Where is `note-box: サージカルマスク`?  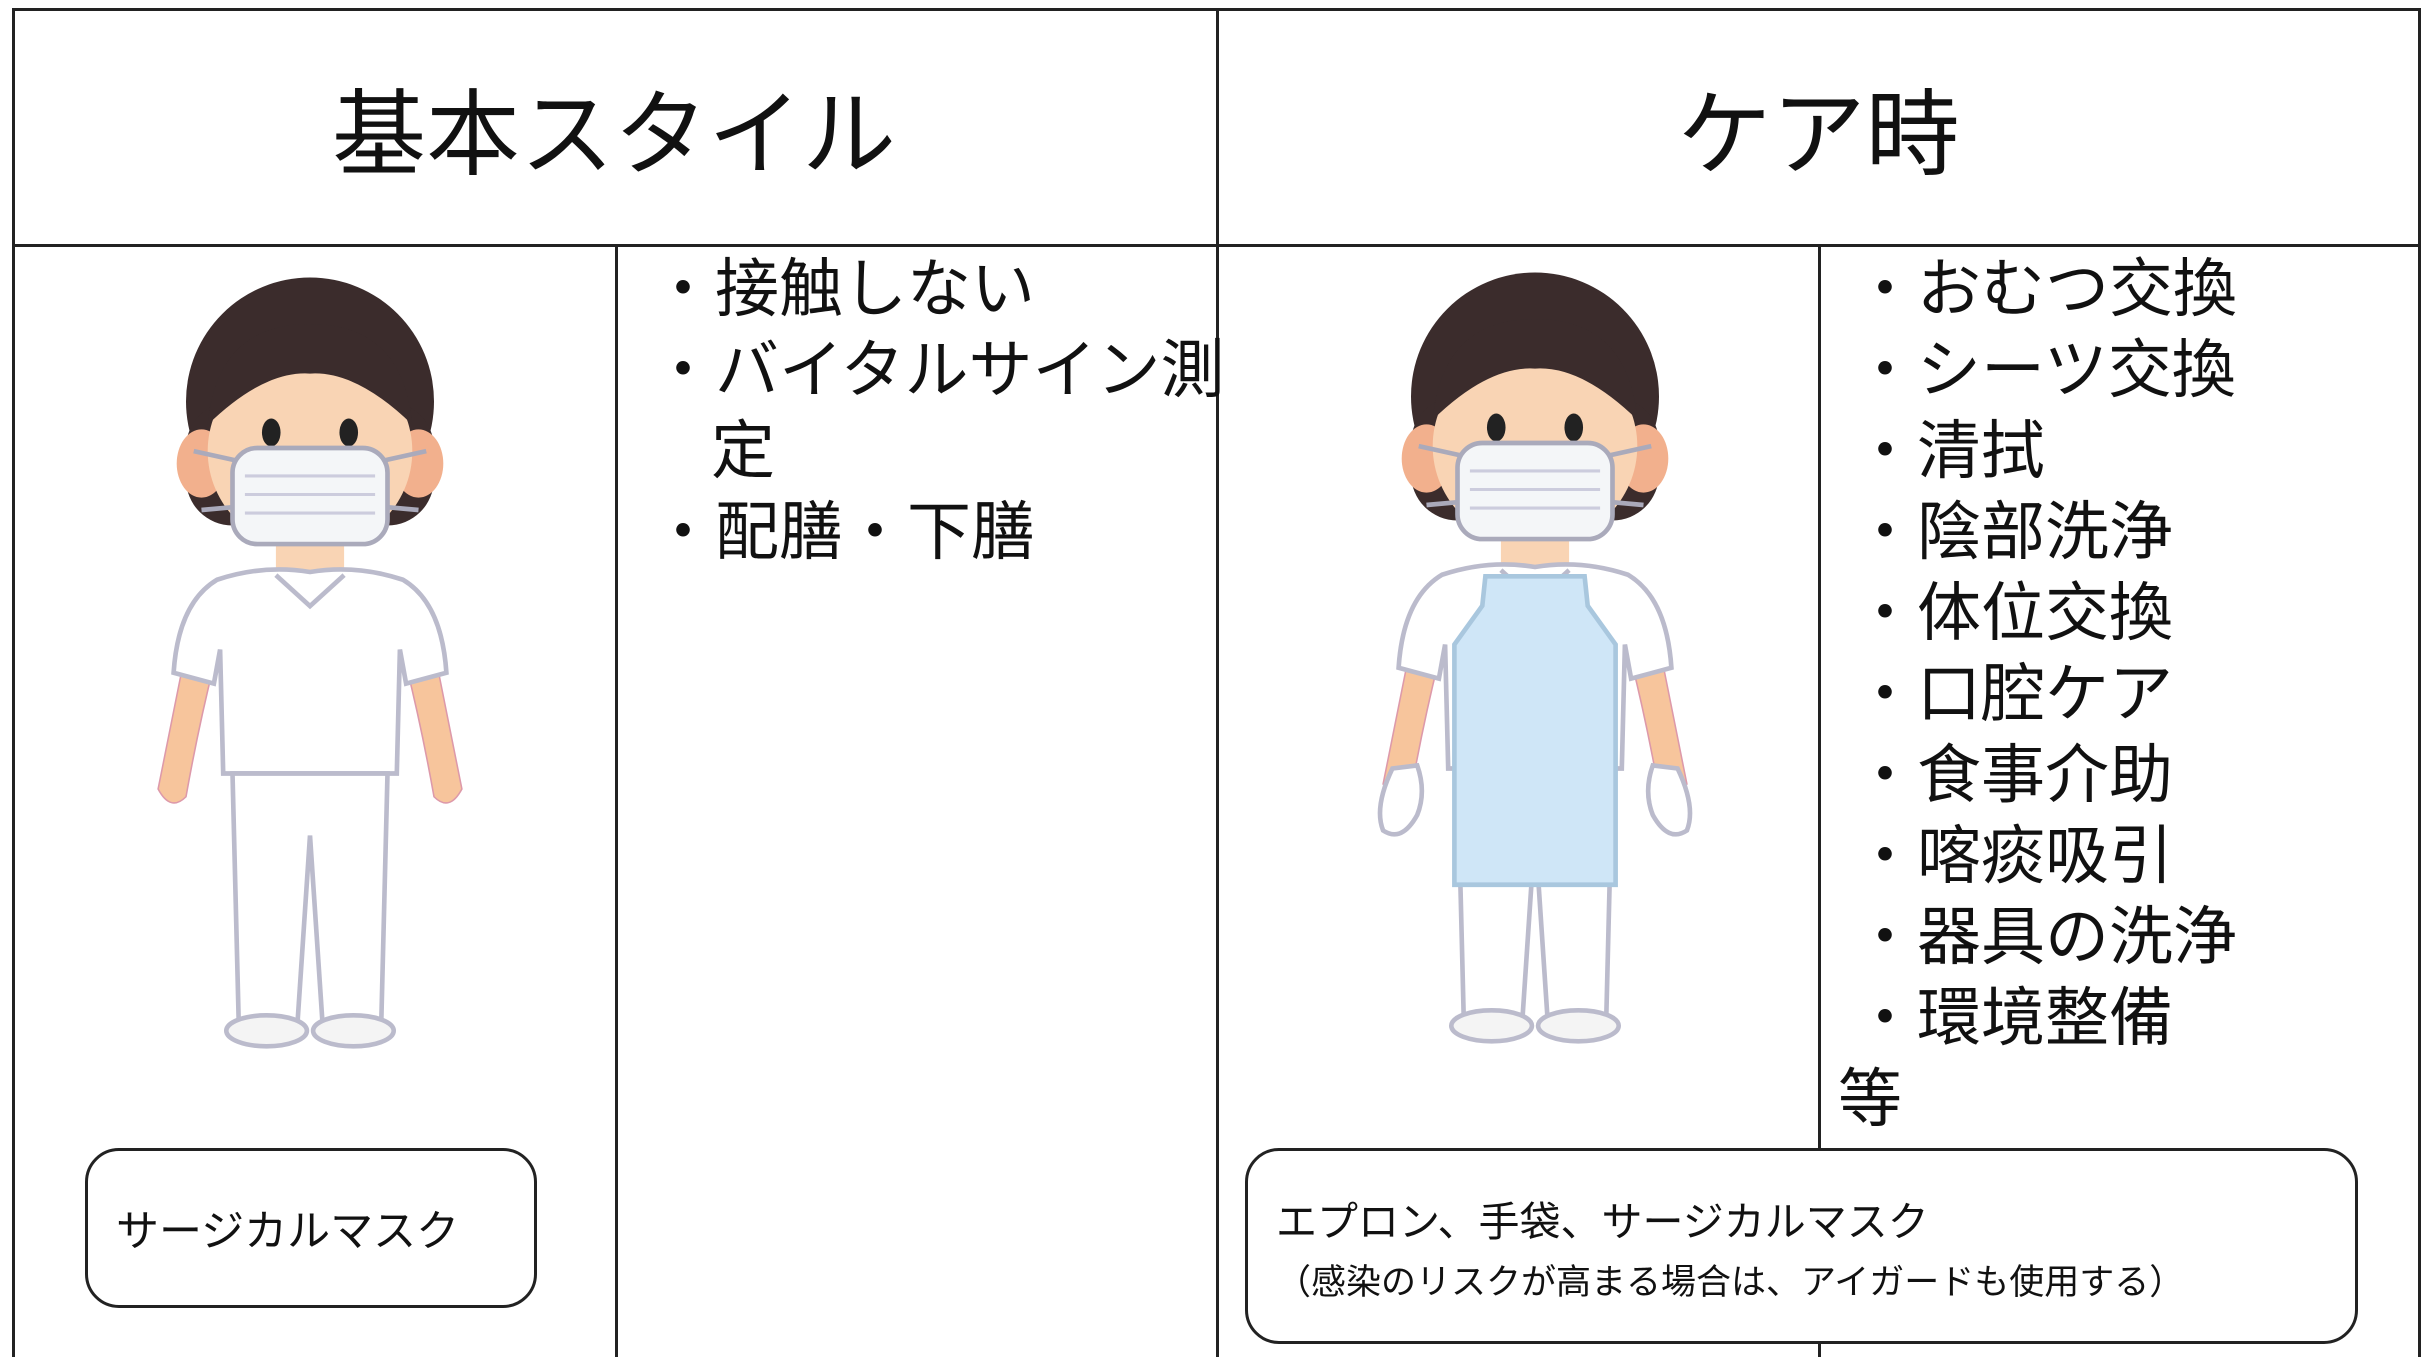
note-box: サージカルマスク is located at coordinates (311, 1228).